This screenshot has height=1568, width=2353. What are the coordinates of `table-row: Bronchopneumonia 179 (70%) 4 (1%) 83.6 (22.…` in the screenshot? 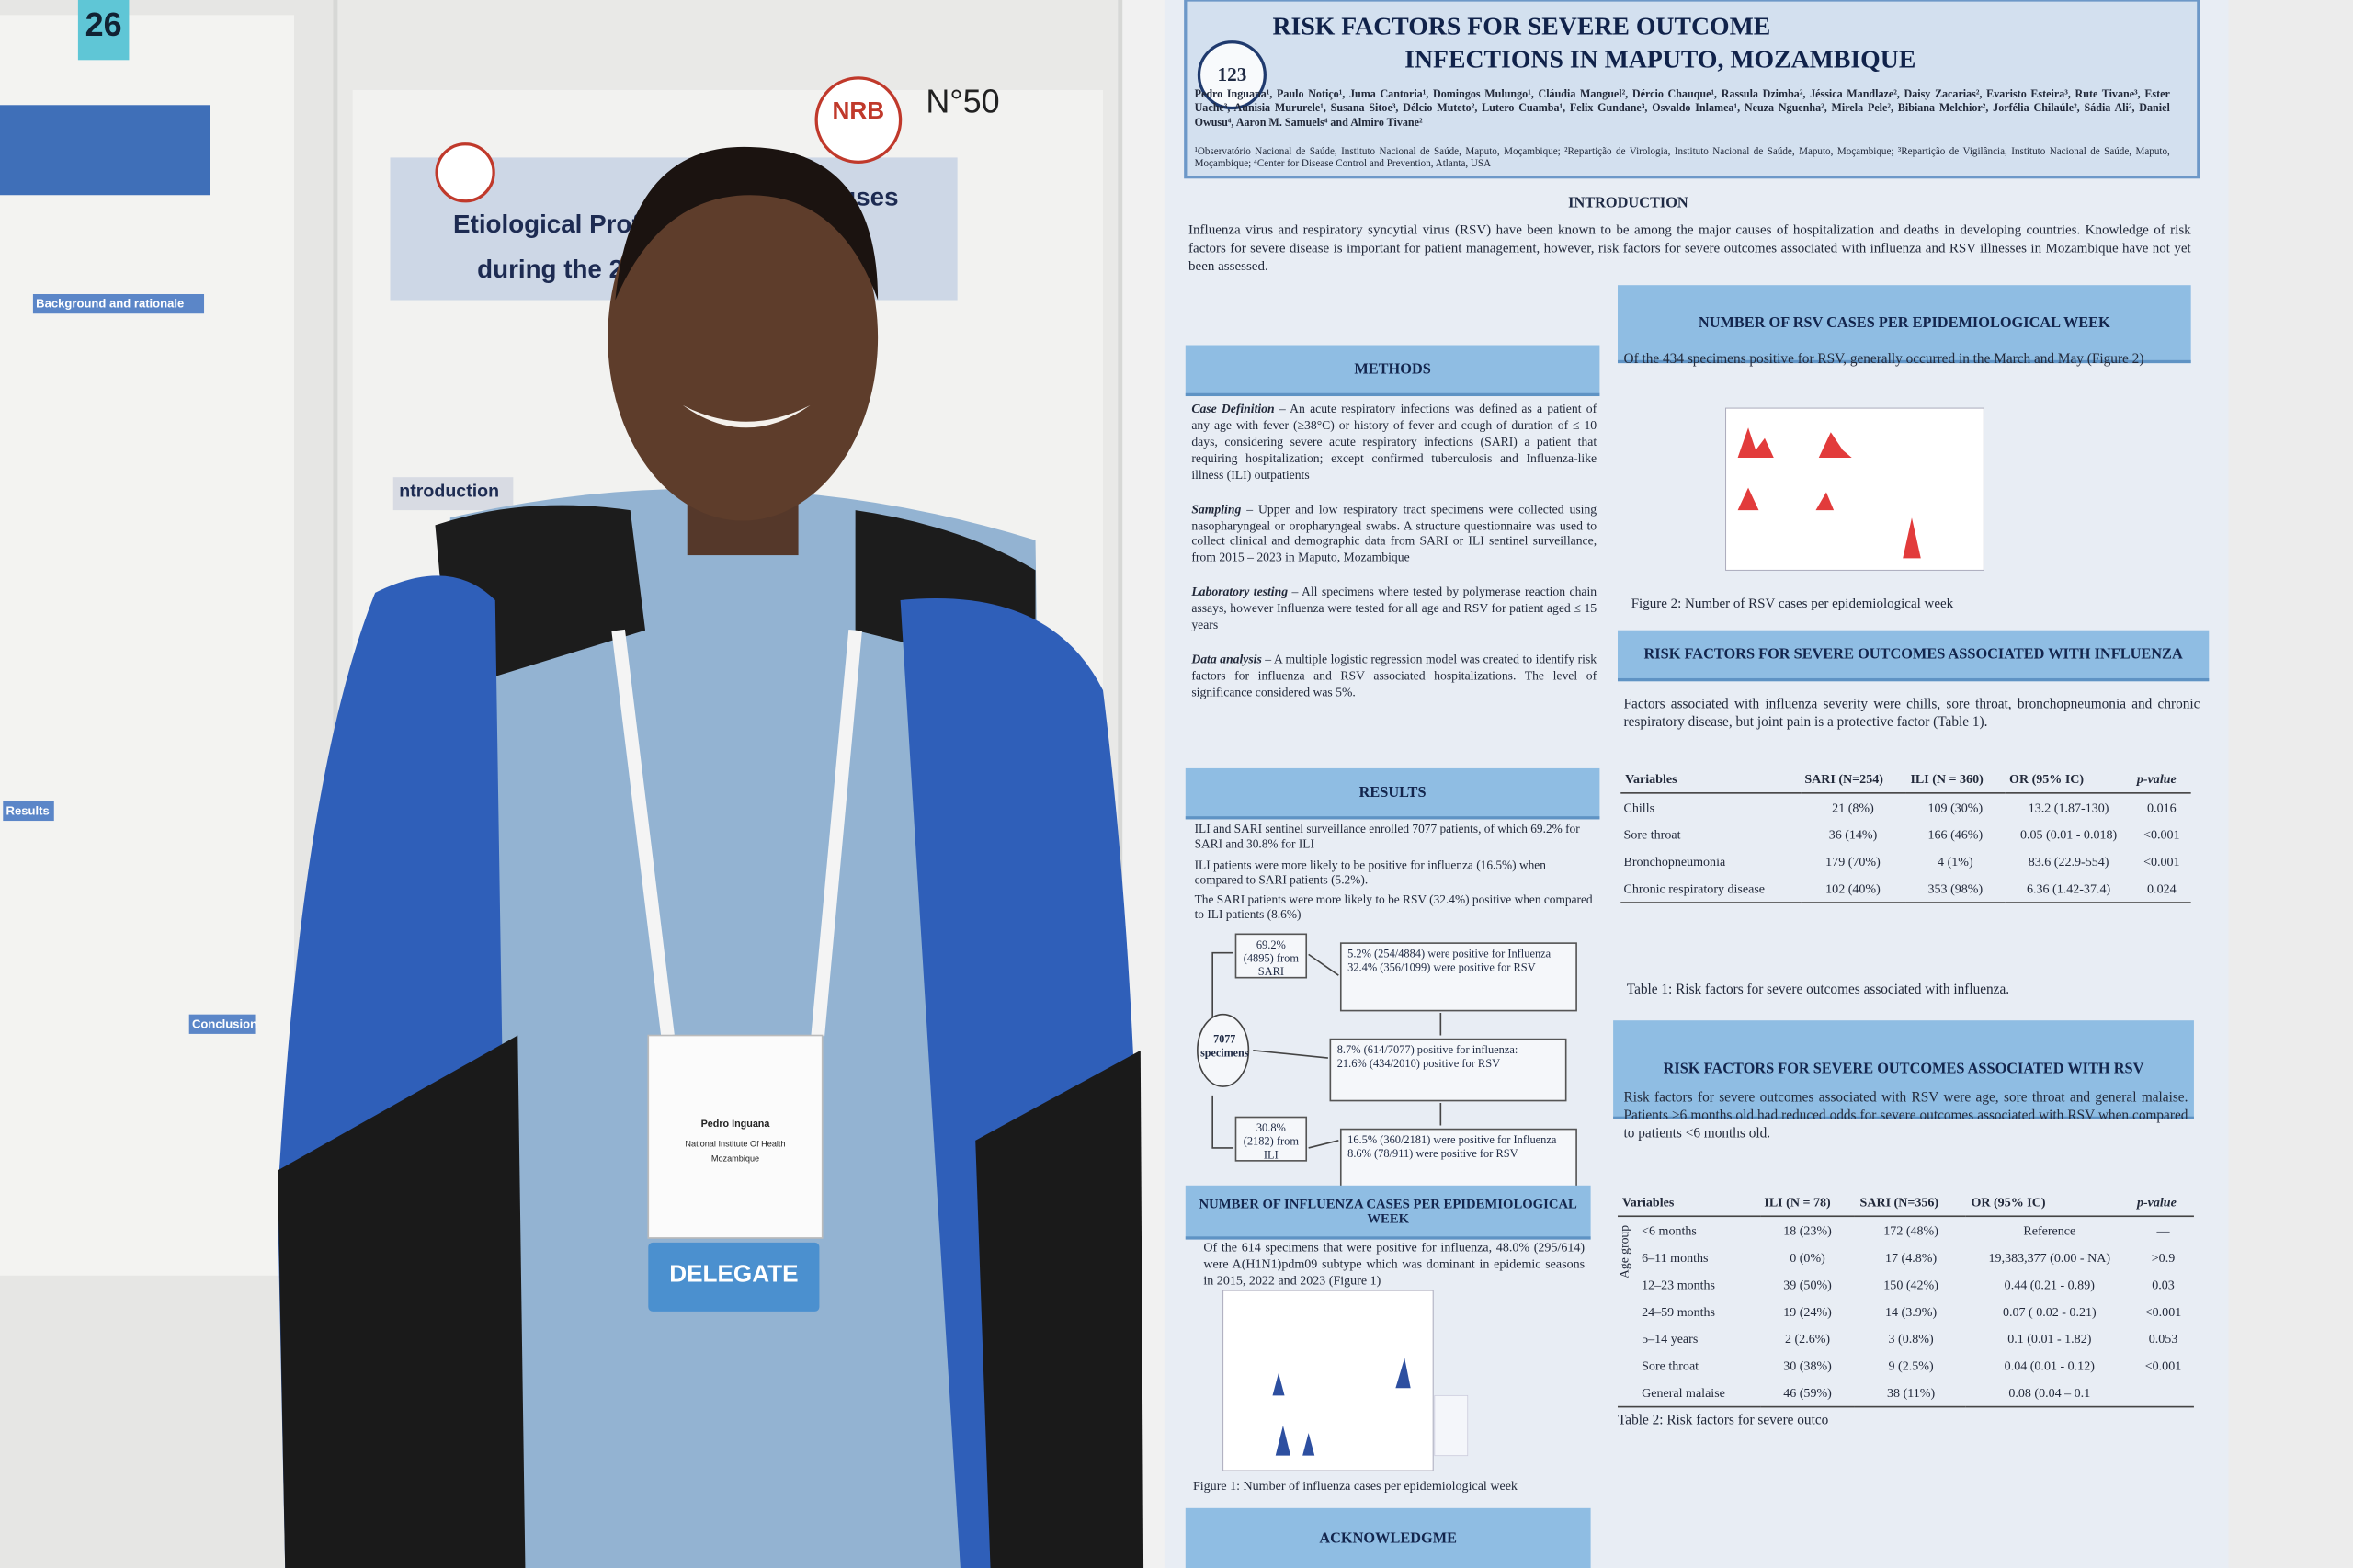 It's located at (1905, 860).